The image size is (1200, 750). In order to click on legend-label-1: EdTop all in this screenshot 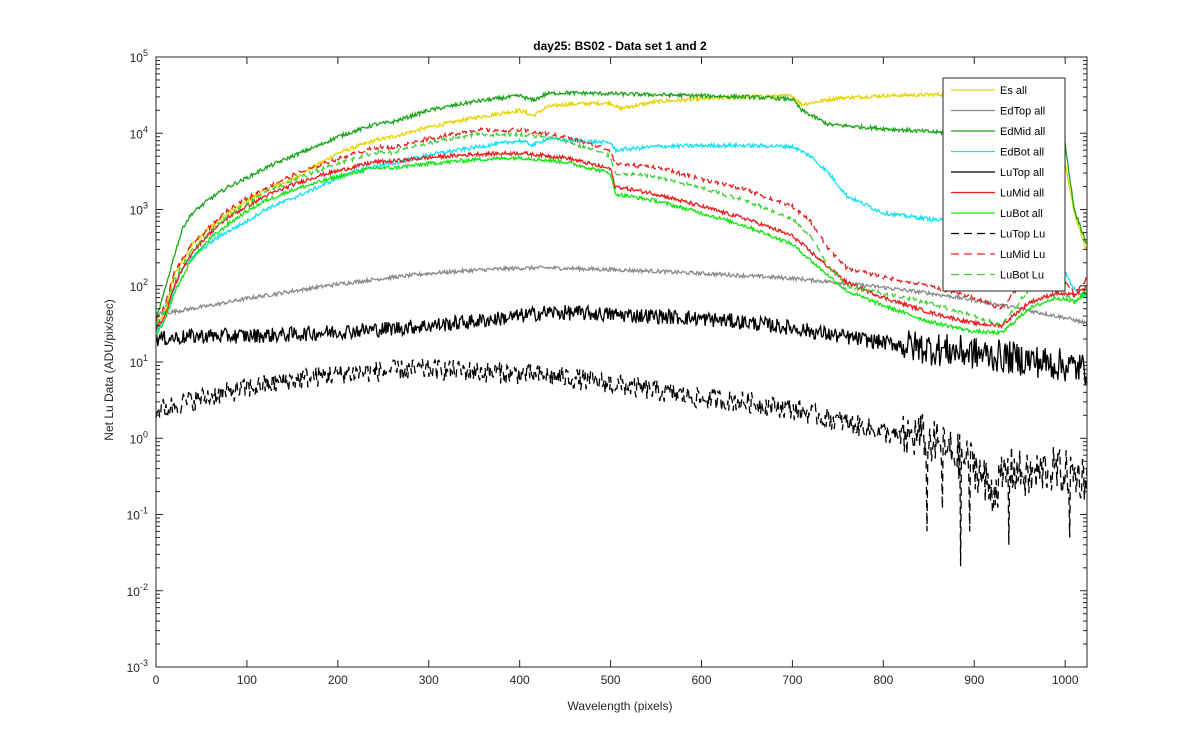, I will do `click(1022, 112)`.